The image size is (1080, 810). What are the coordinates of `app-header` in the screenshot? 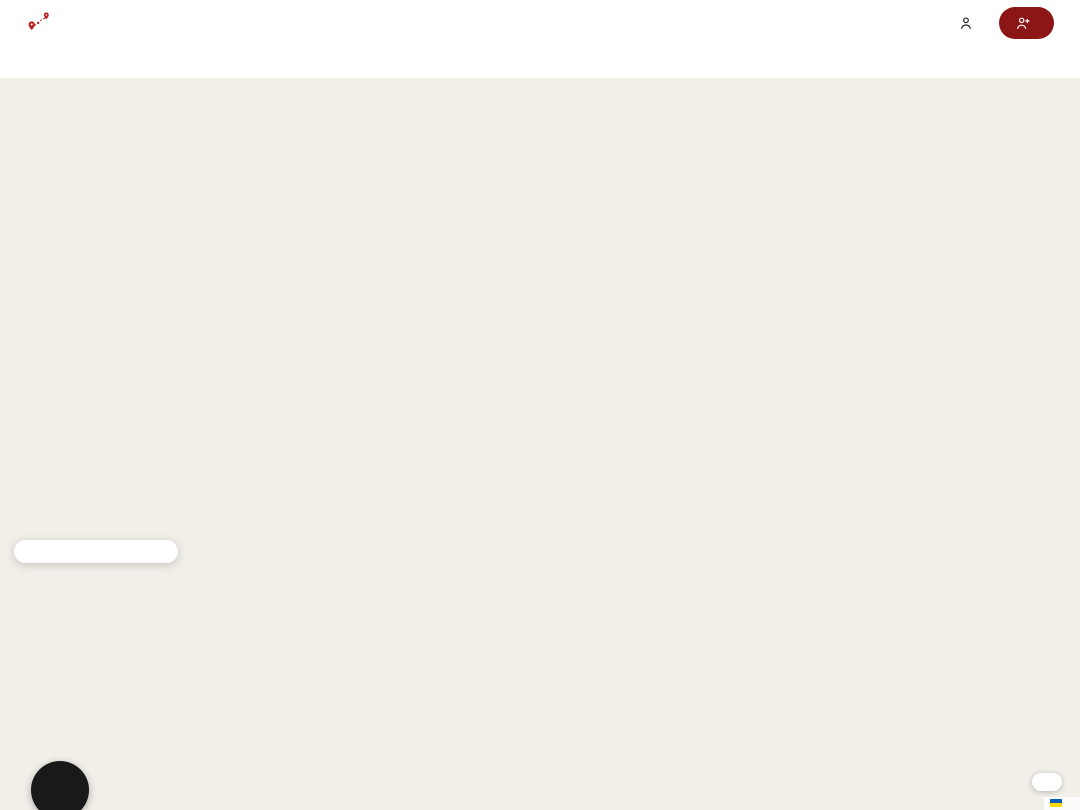 It's located at (540, 22).